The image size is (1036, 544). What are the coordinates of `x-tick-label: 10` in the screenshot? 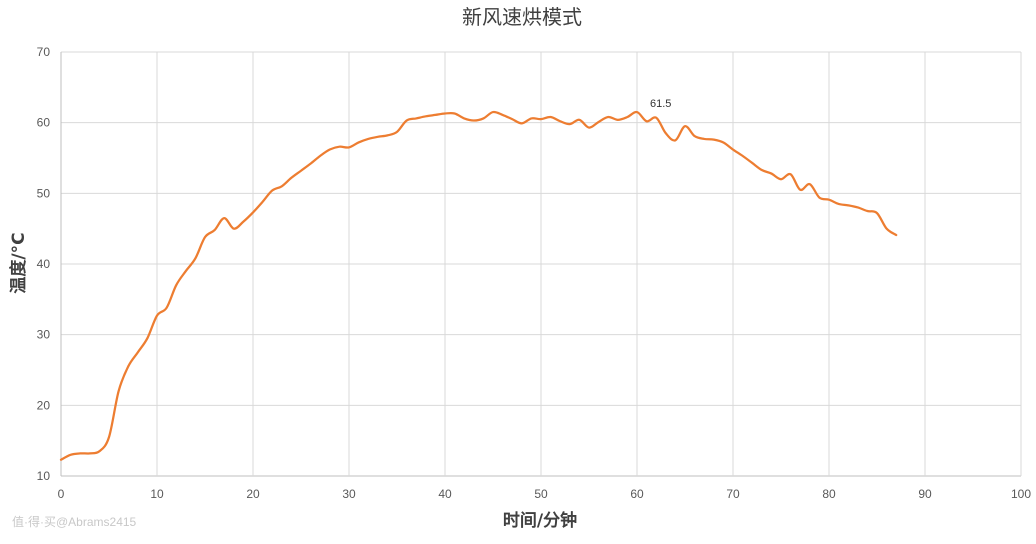 It's located at (157, 494).